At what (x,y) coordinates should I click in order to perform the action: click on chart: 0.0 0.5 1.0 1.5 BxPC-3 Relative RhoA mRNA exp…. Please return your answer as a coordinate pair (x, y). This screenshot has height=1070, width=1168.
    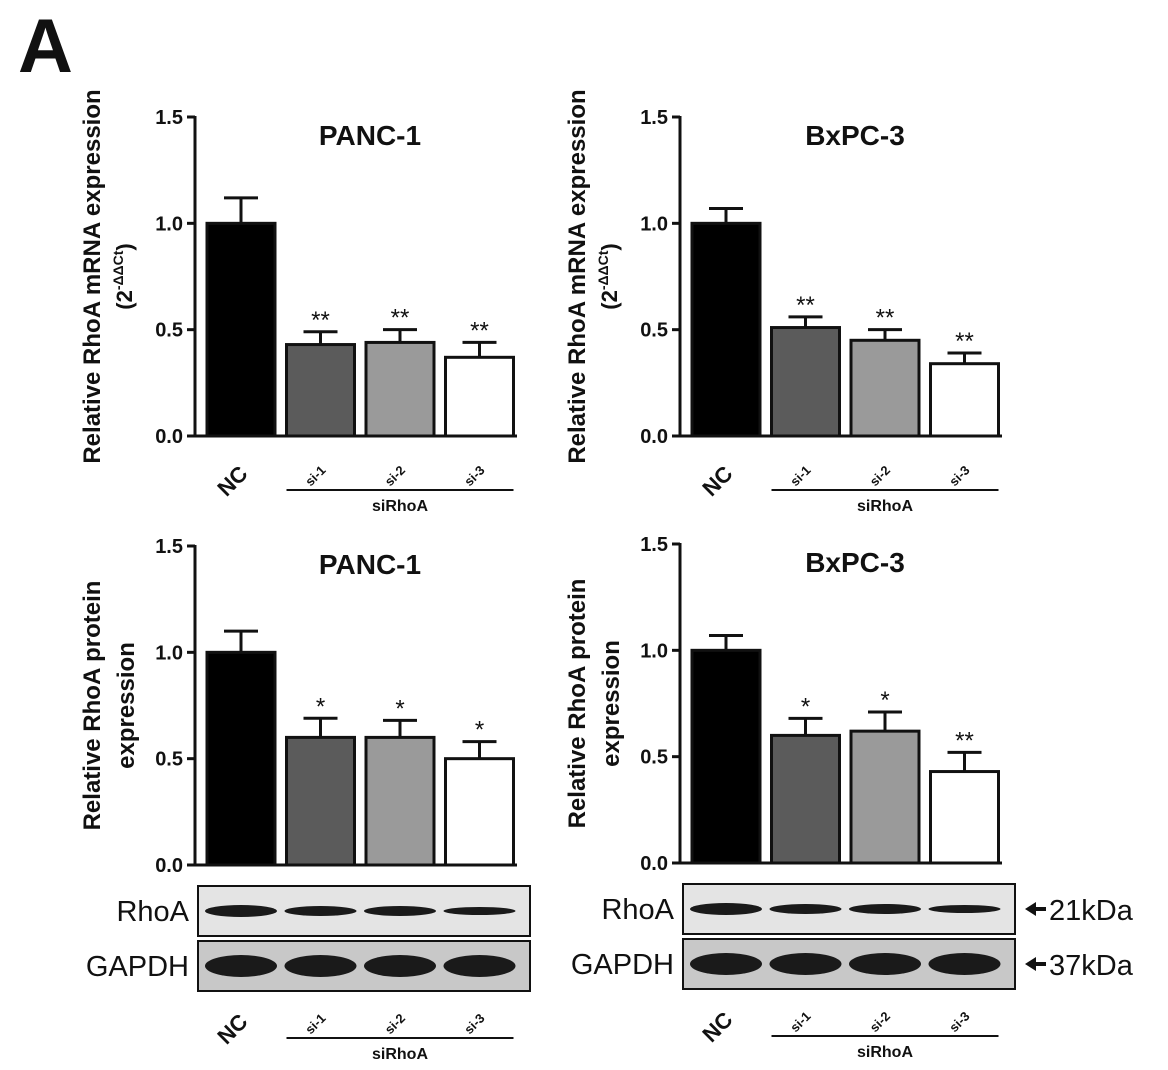
    Looking at the image, I should click on (783, 302).